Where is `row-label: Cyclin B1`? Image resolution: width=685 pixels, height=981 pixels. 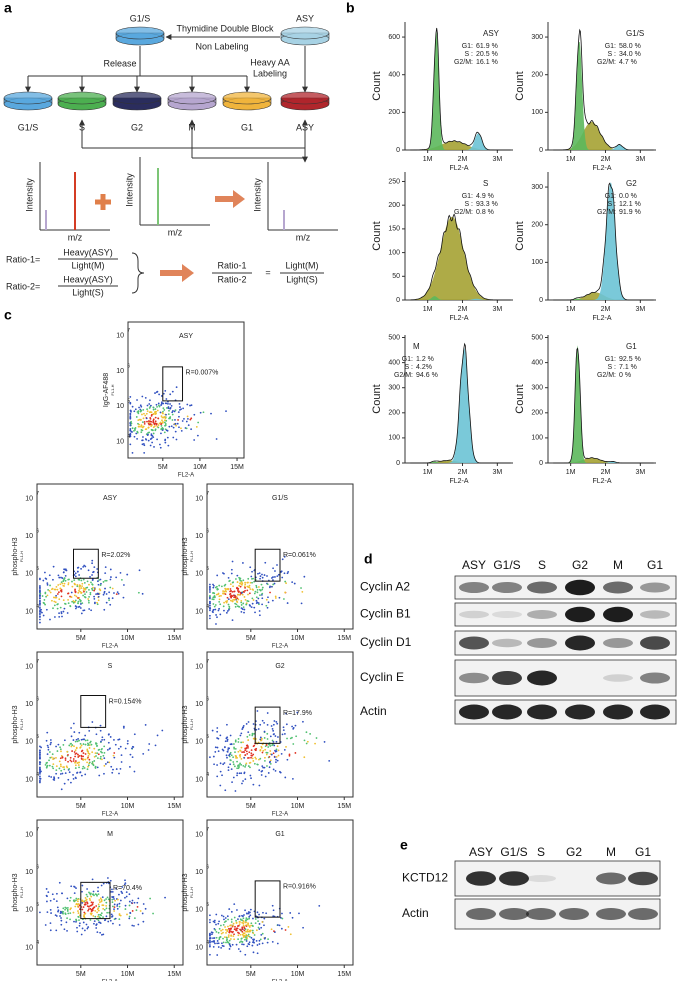 row-label: Cyclin B1 is located at coordinates (385, 614).